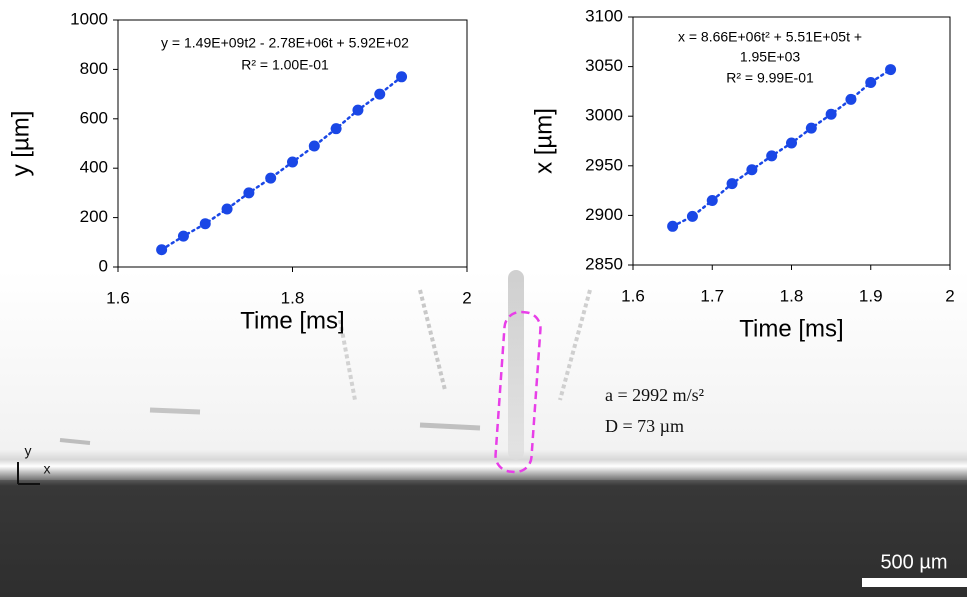 The image size is (967, 597). Describe the element at coordinates (914, 582) in the screenshot. I see `scale-bar` at that location.